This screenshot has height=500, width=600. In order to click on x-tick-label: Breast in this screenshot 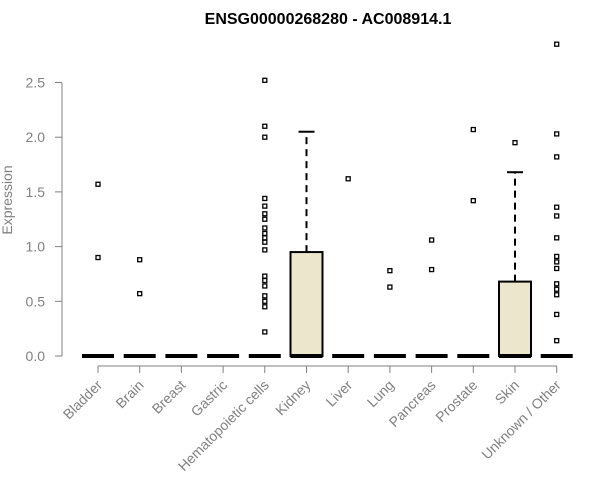, I will do `click(169, 397)`.